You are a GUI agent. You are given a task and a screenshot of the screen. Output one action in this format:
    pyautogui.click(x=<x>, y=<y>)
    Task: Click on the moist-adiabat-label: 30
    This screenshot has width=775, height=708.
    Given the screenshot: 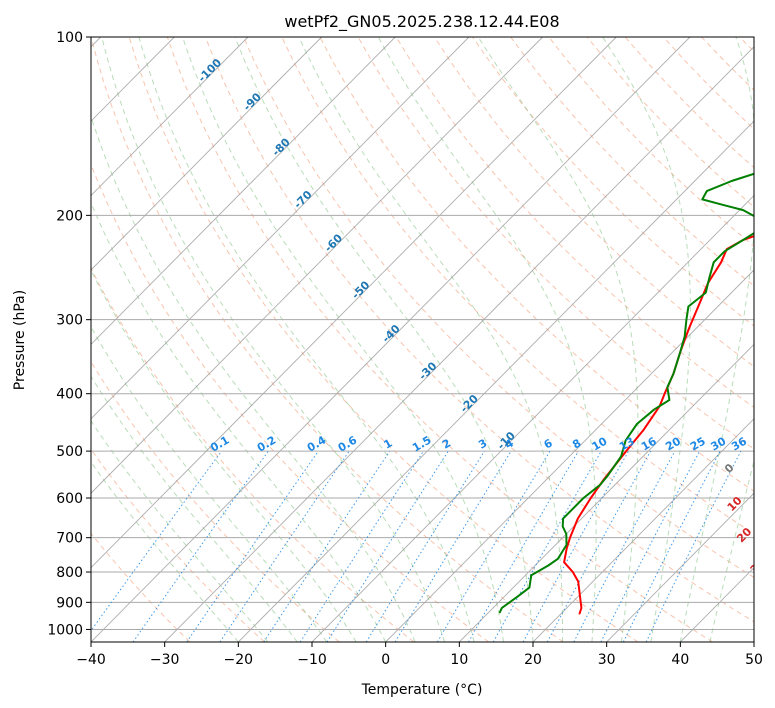 What is the action you would take?
    pyautogui.click(x=758, y=566)
    